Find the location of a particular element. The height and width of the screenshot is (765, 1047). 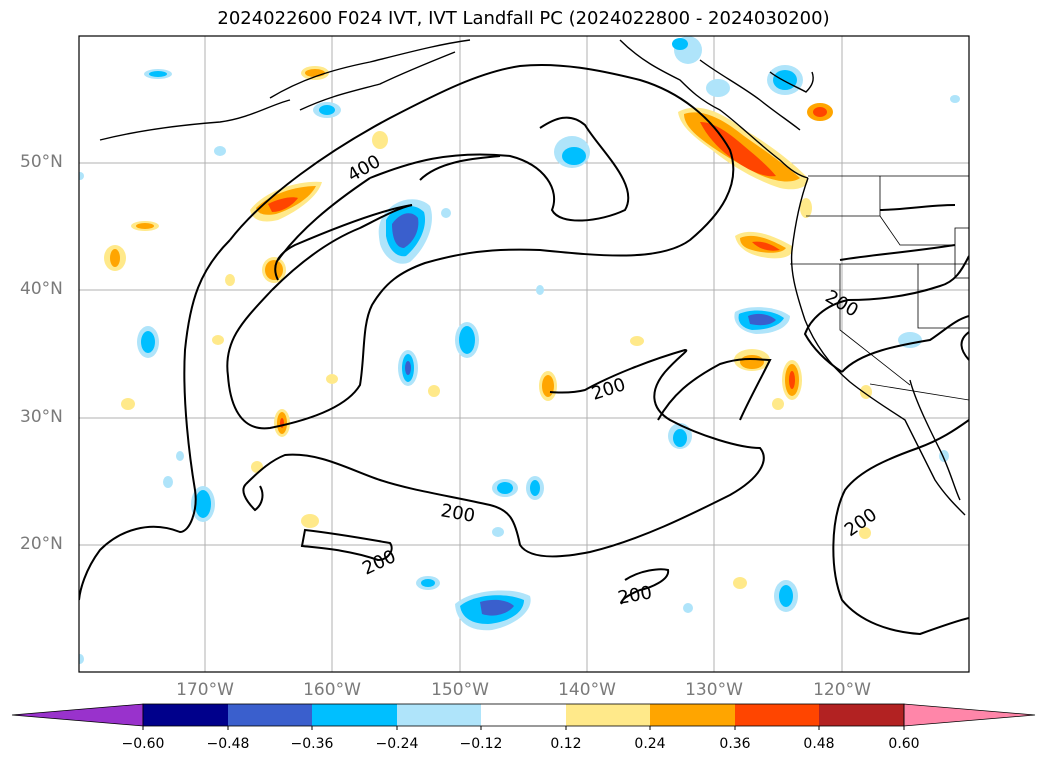

state-borders is located at coordinates (879, 288).